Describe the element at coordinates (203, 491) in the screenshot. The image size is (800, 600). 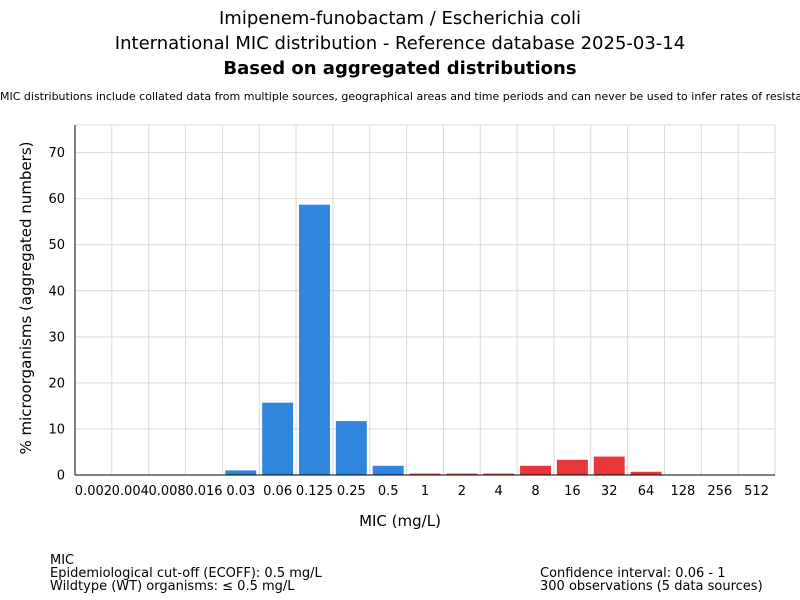
I see `x-tick-label: 0.016` at that location.